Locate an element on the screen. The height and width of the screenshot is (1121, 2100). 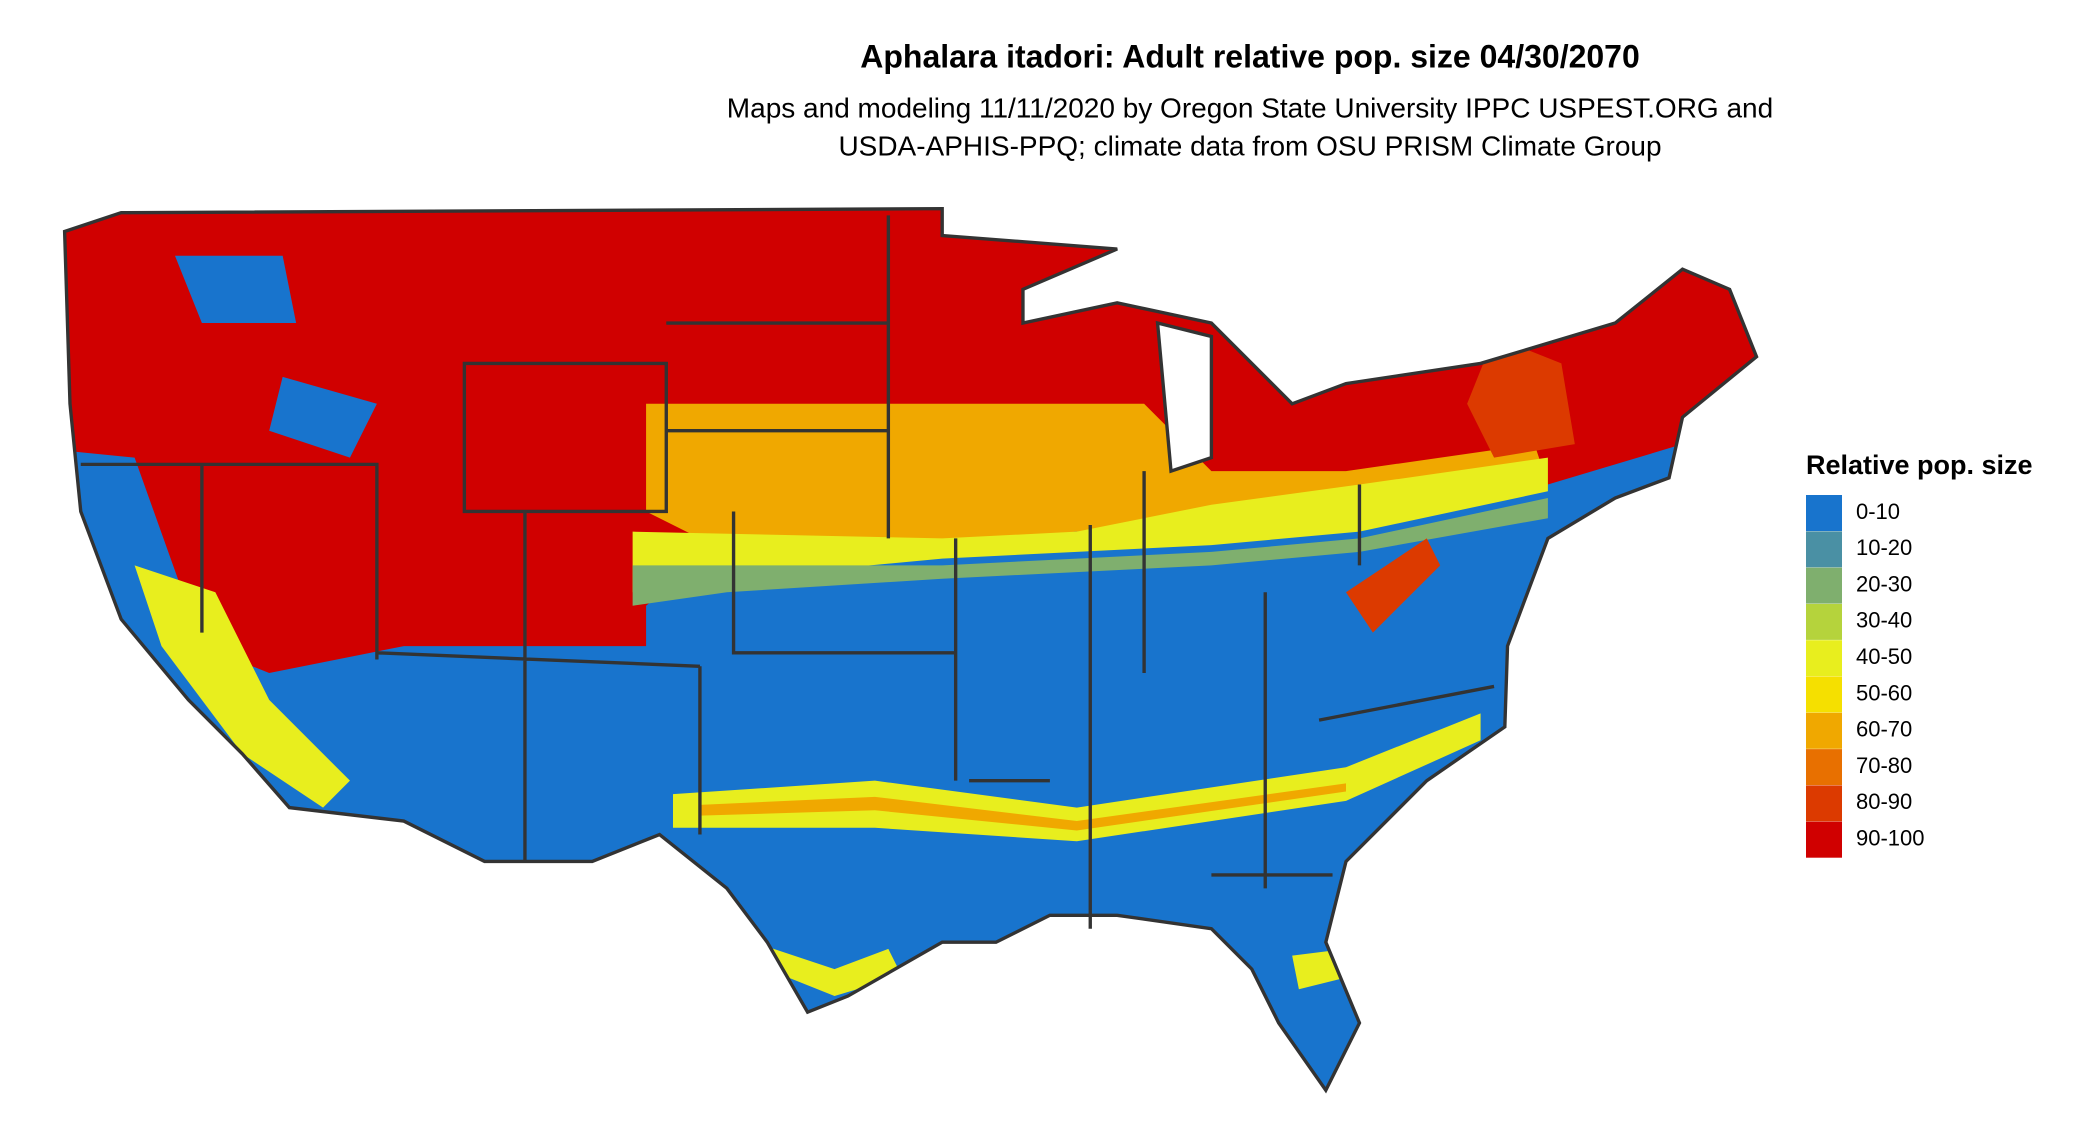
legend-label: 10-20 is located at coordinates (1884, 547).